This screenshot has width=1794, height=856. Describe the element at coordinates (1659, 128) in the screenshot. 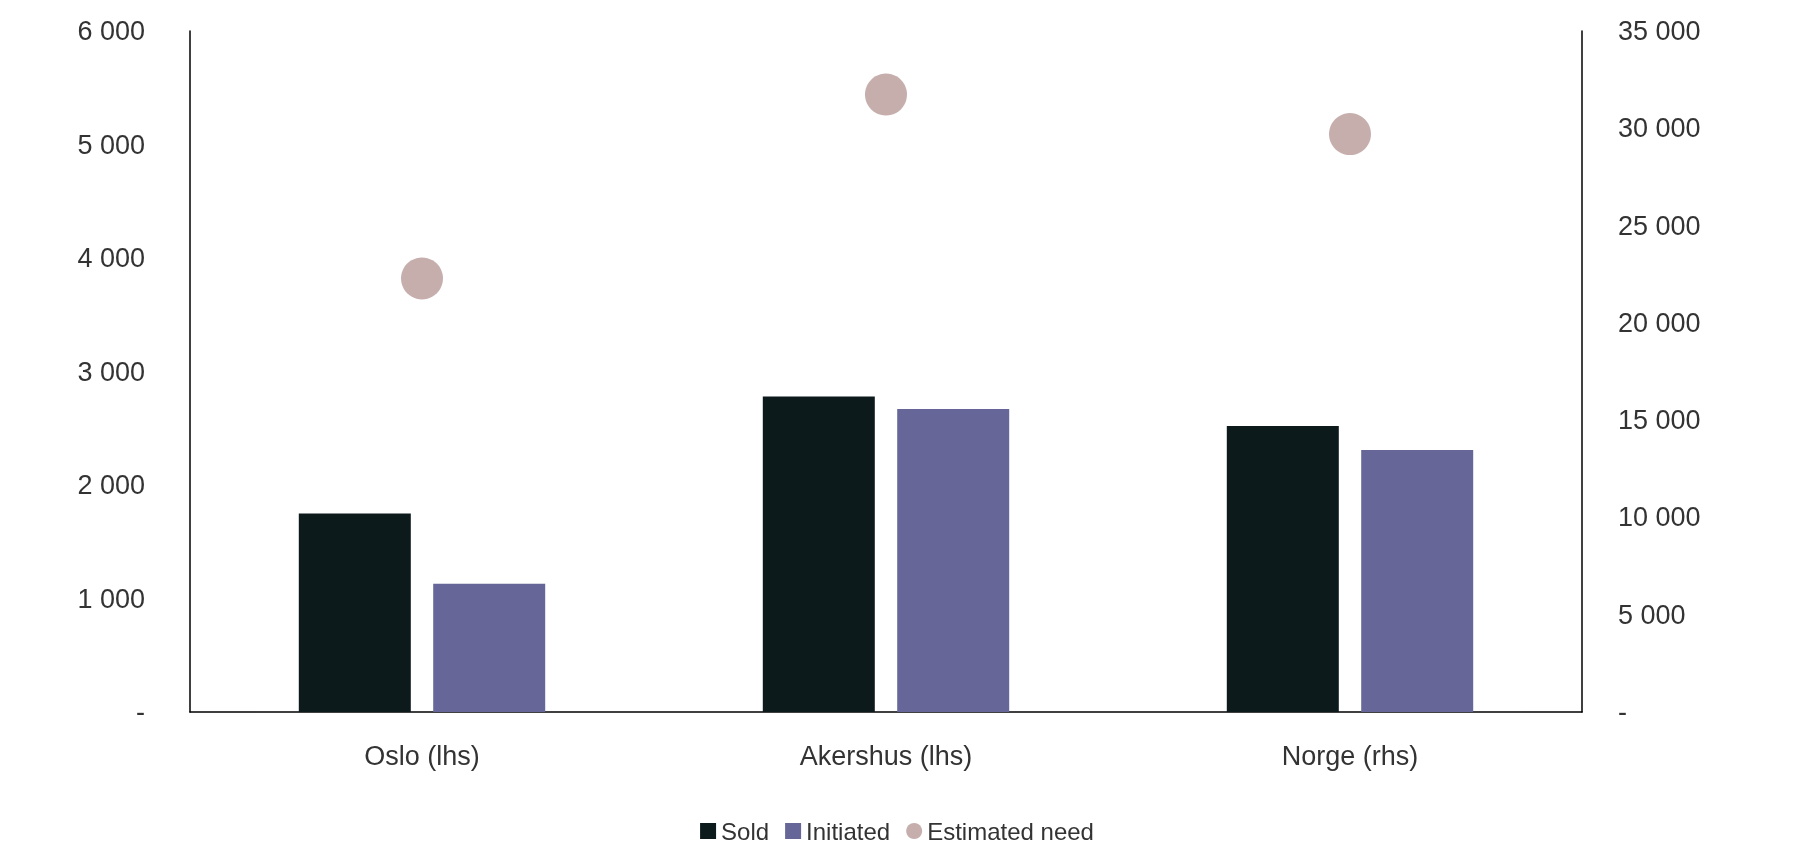

I see `y2-tick-label: 30 000` at that location.